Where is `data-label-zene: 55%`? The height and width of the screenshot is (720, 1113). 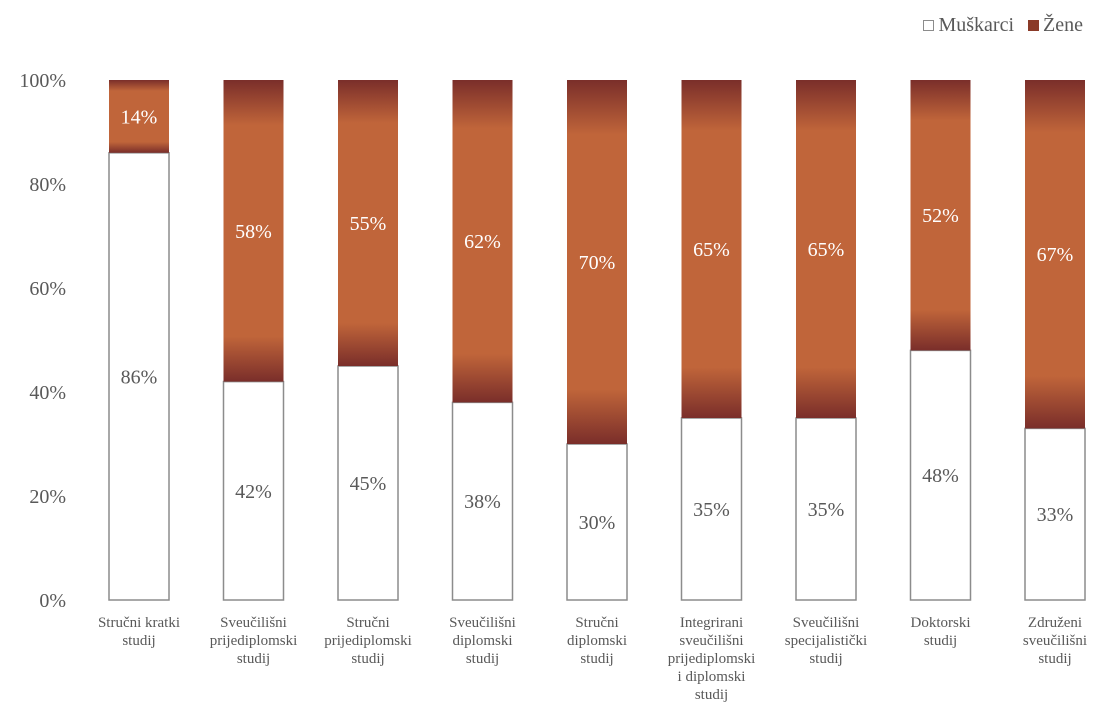
data-label-zene: 55% is located at coordinates (368, 224).